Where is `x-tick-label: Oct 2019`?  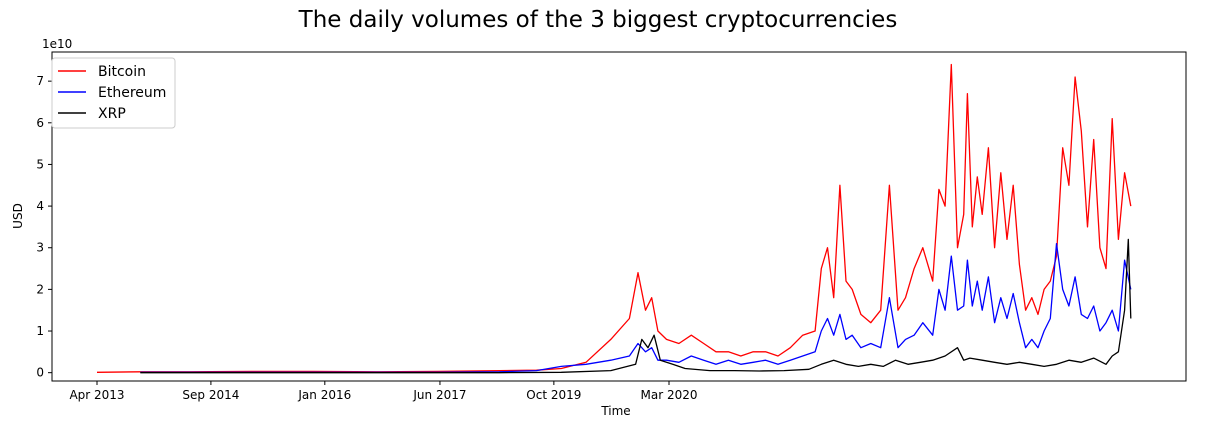
x-tick-label: Oct 2019 is located at coordinates (553, 395).